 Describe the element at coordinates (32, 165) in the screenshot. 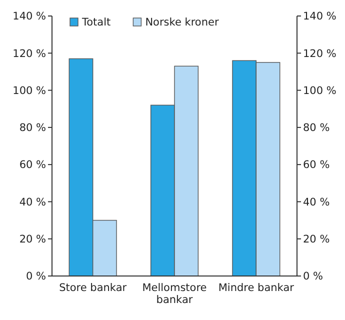

I see `y-tick-label: 60 %` at that location.